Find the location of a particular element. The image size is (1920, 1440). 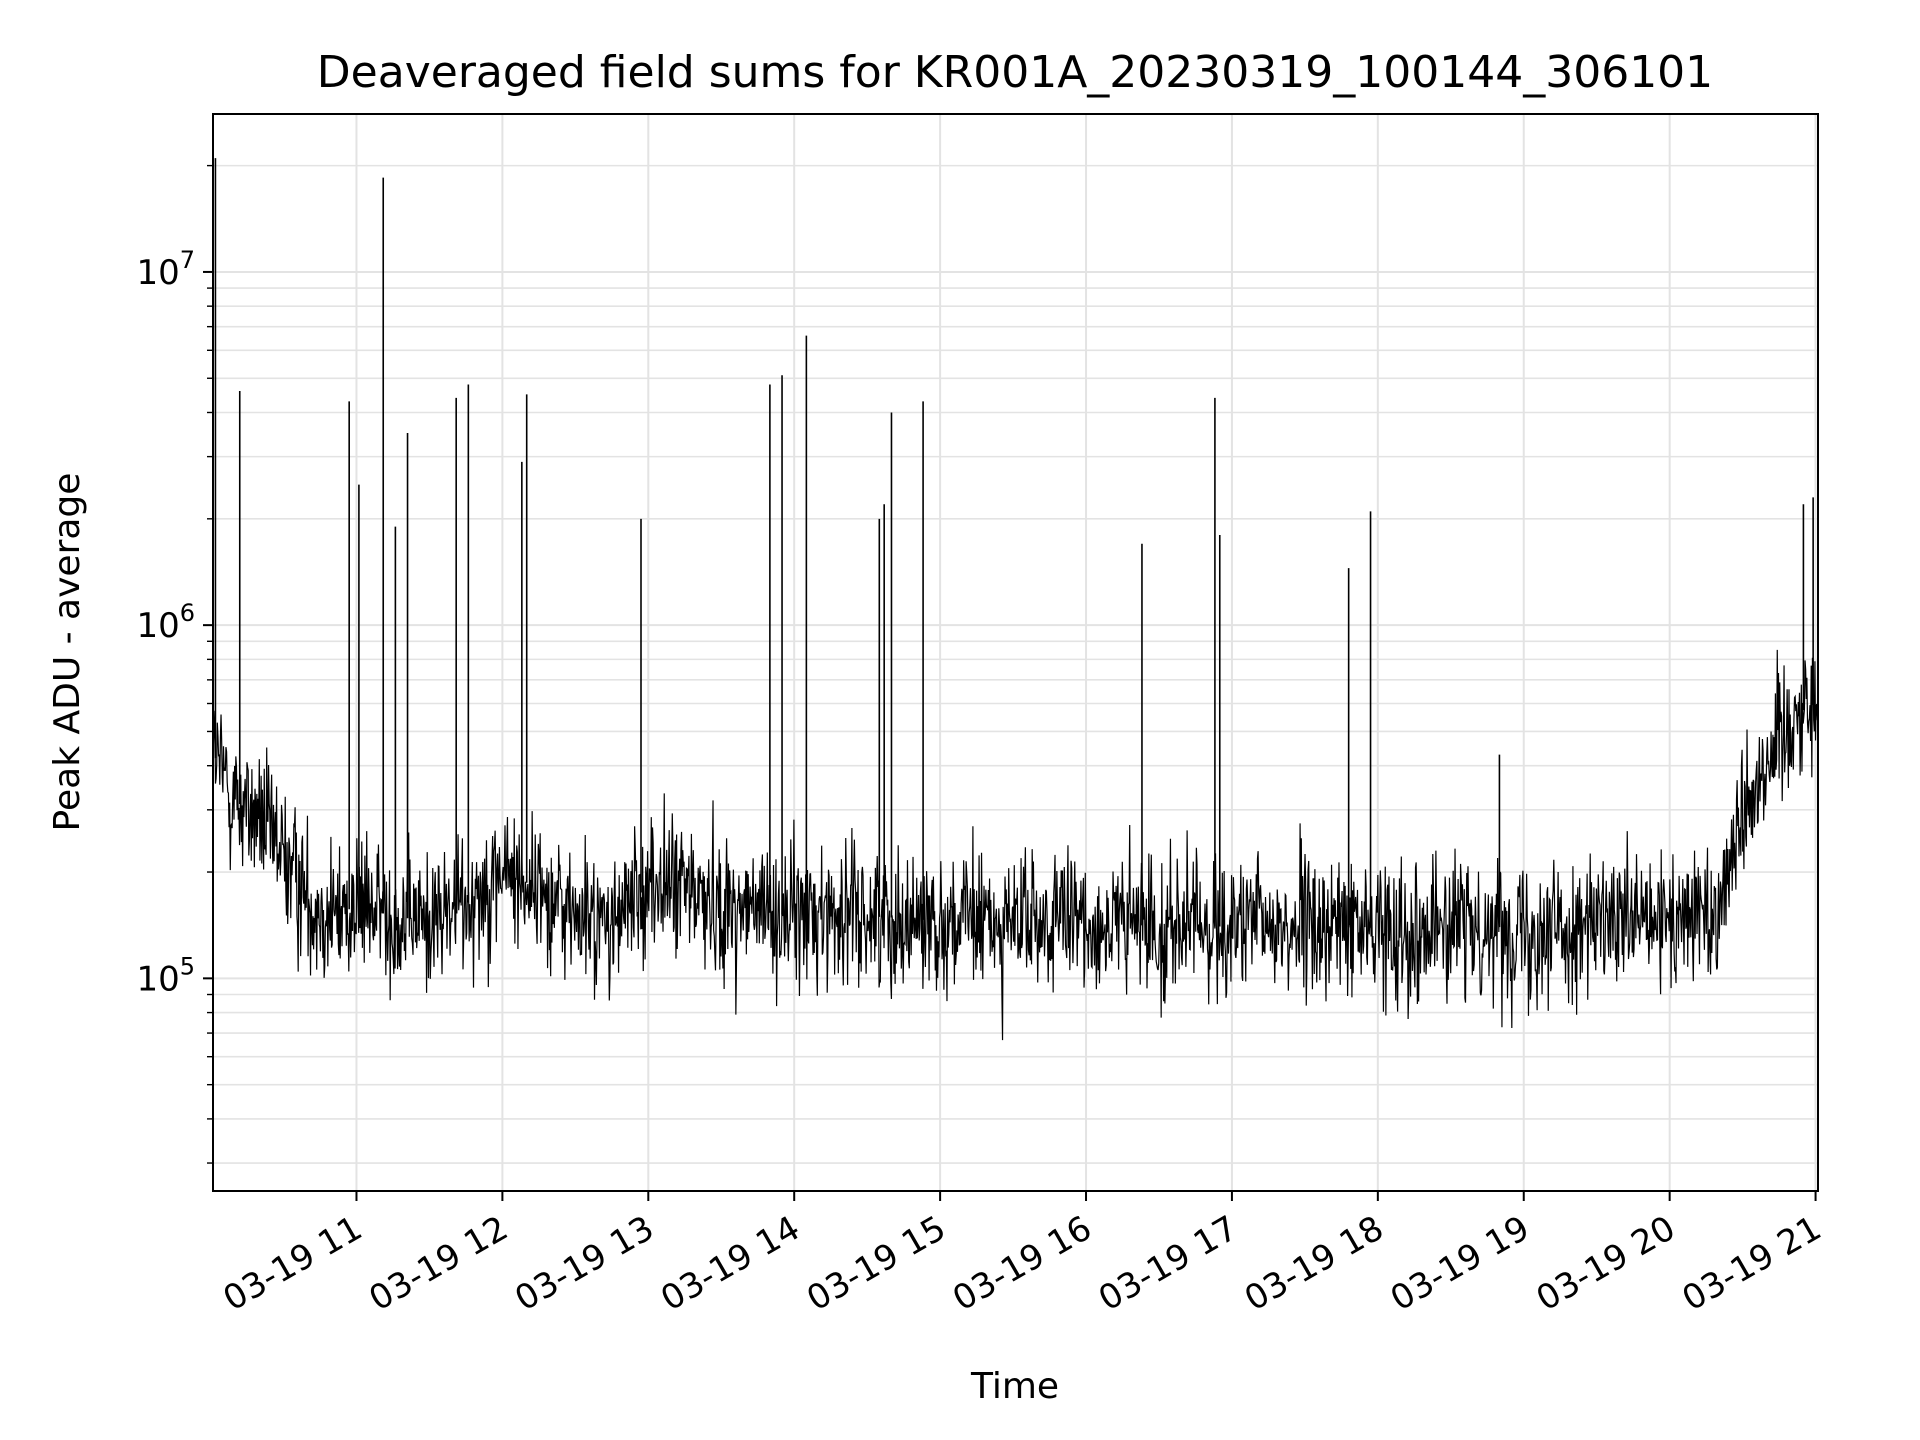

y-tick-label: 10⁶ is located at coordinates (165, 622).